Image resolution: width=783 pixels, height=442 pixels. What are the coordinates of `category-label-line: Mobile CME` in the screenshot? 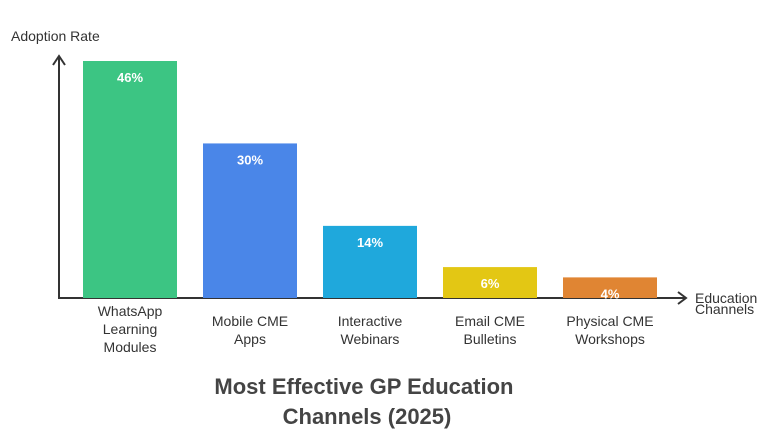 It's located at (250, 321).